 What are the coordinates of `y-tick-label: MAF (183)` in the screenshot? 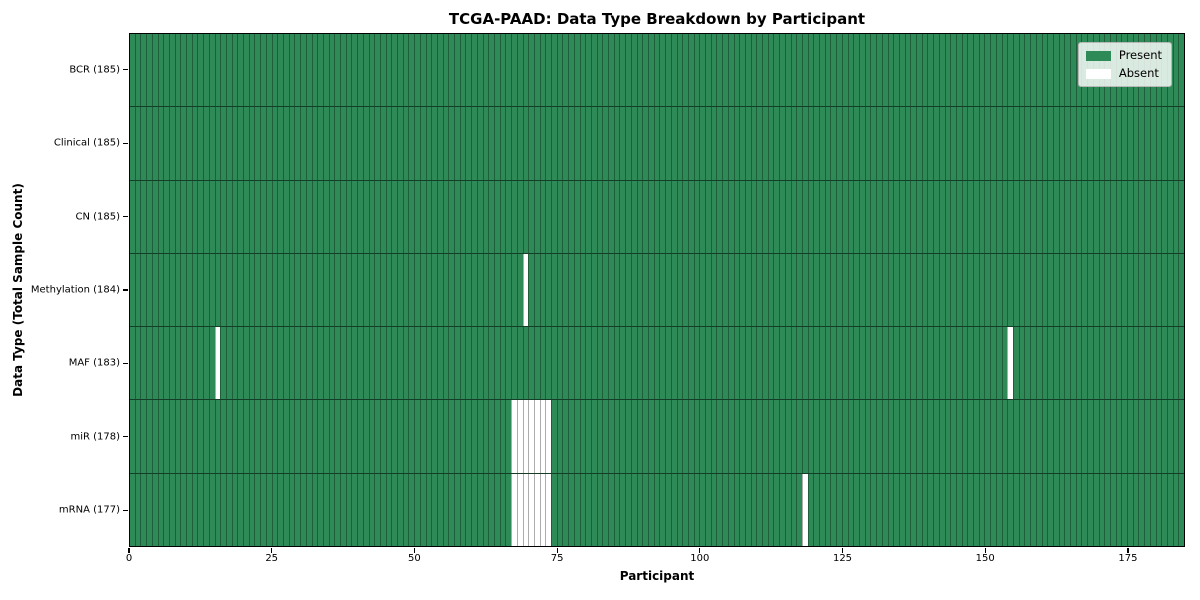 It's located at (94, 363).